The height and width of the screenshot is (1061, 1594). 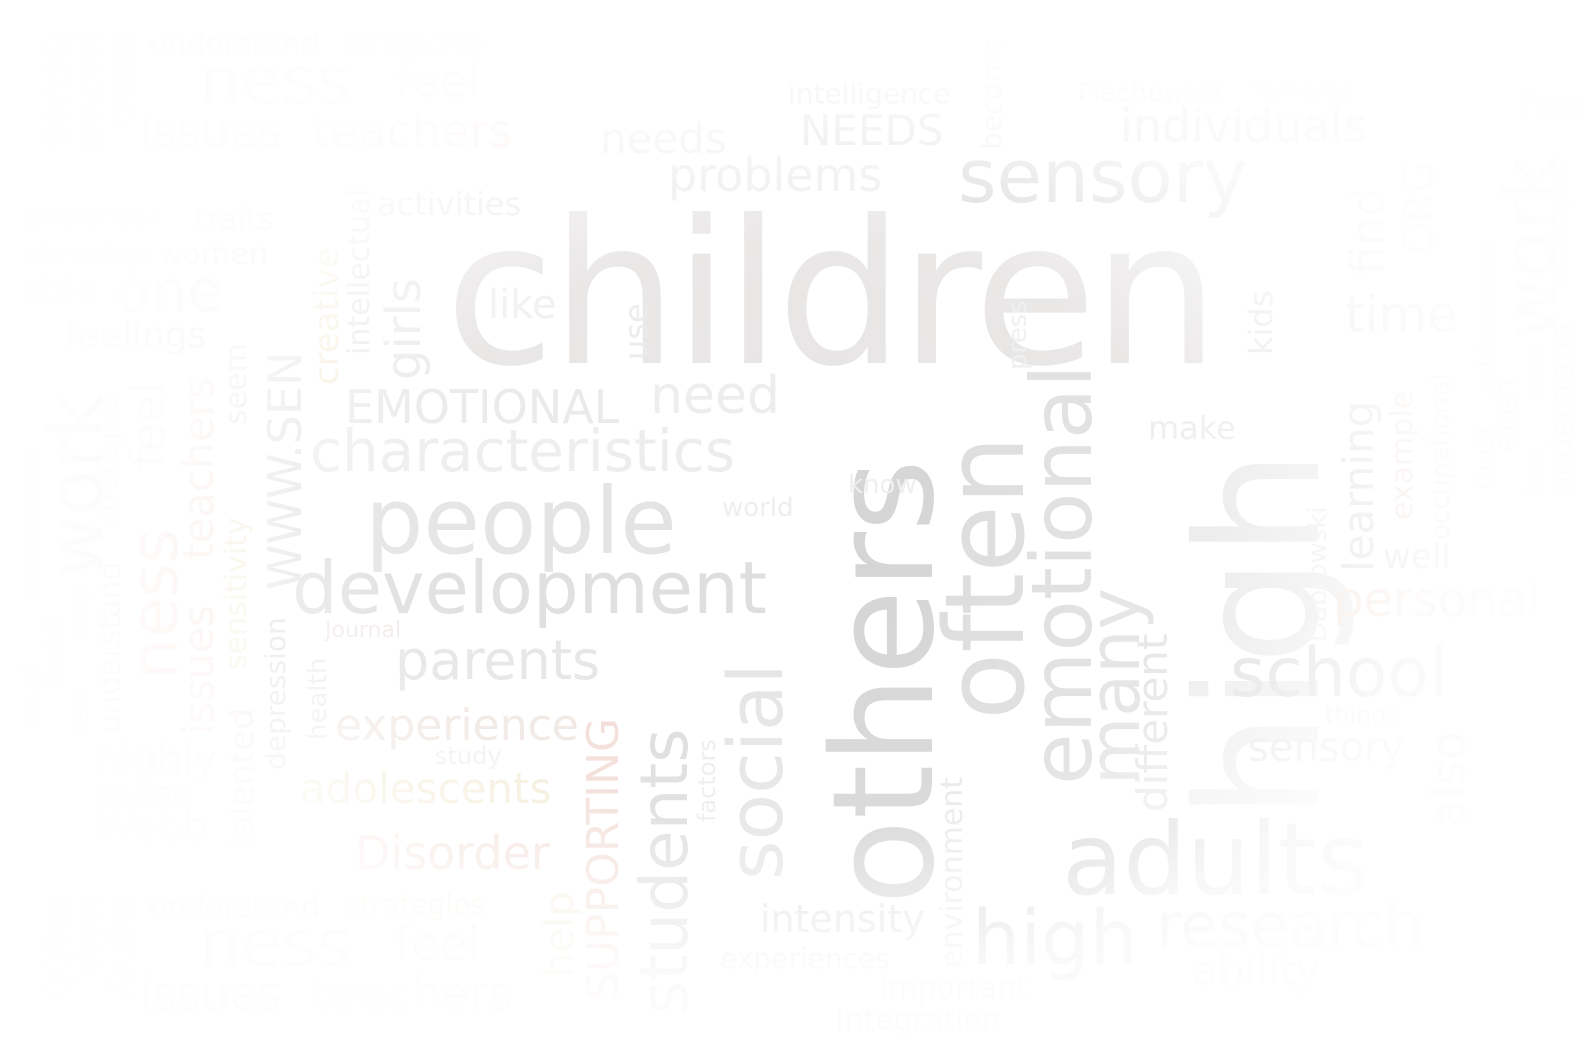 I want to click on word-activities: activities, so click(x=449, y=204).